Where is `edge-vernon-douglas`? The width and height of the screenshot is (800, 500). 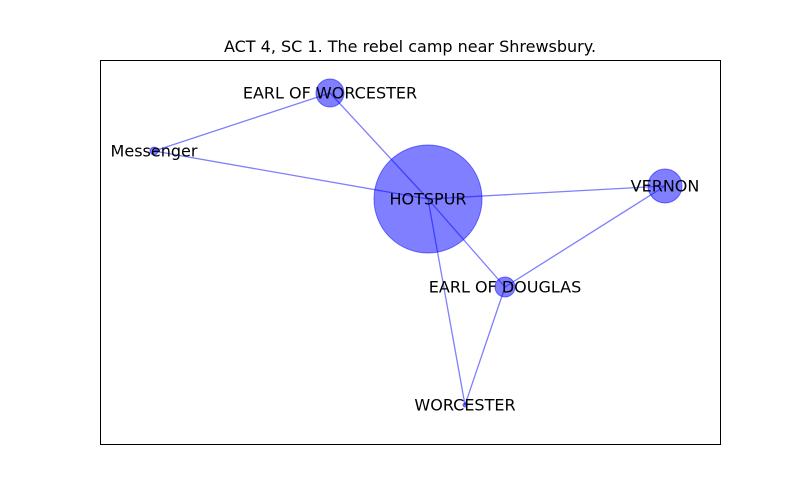 edge-vernon-douglas is located at coordinates (585, 236).